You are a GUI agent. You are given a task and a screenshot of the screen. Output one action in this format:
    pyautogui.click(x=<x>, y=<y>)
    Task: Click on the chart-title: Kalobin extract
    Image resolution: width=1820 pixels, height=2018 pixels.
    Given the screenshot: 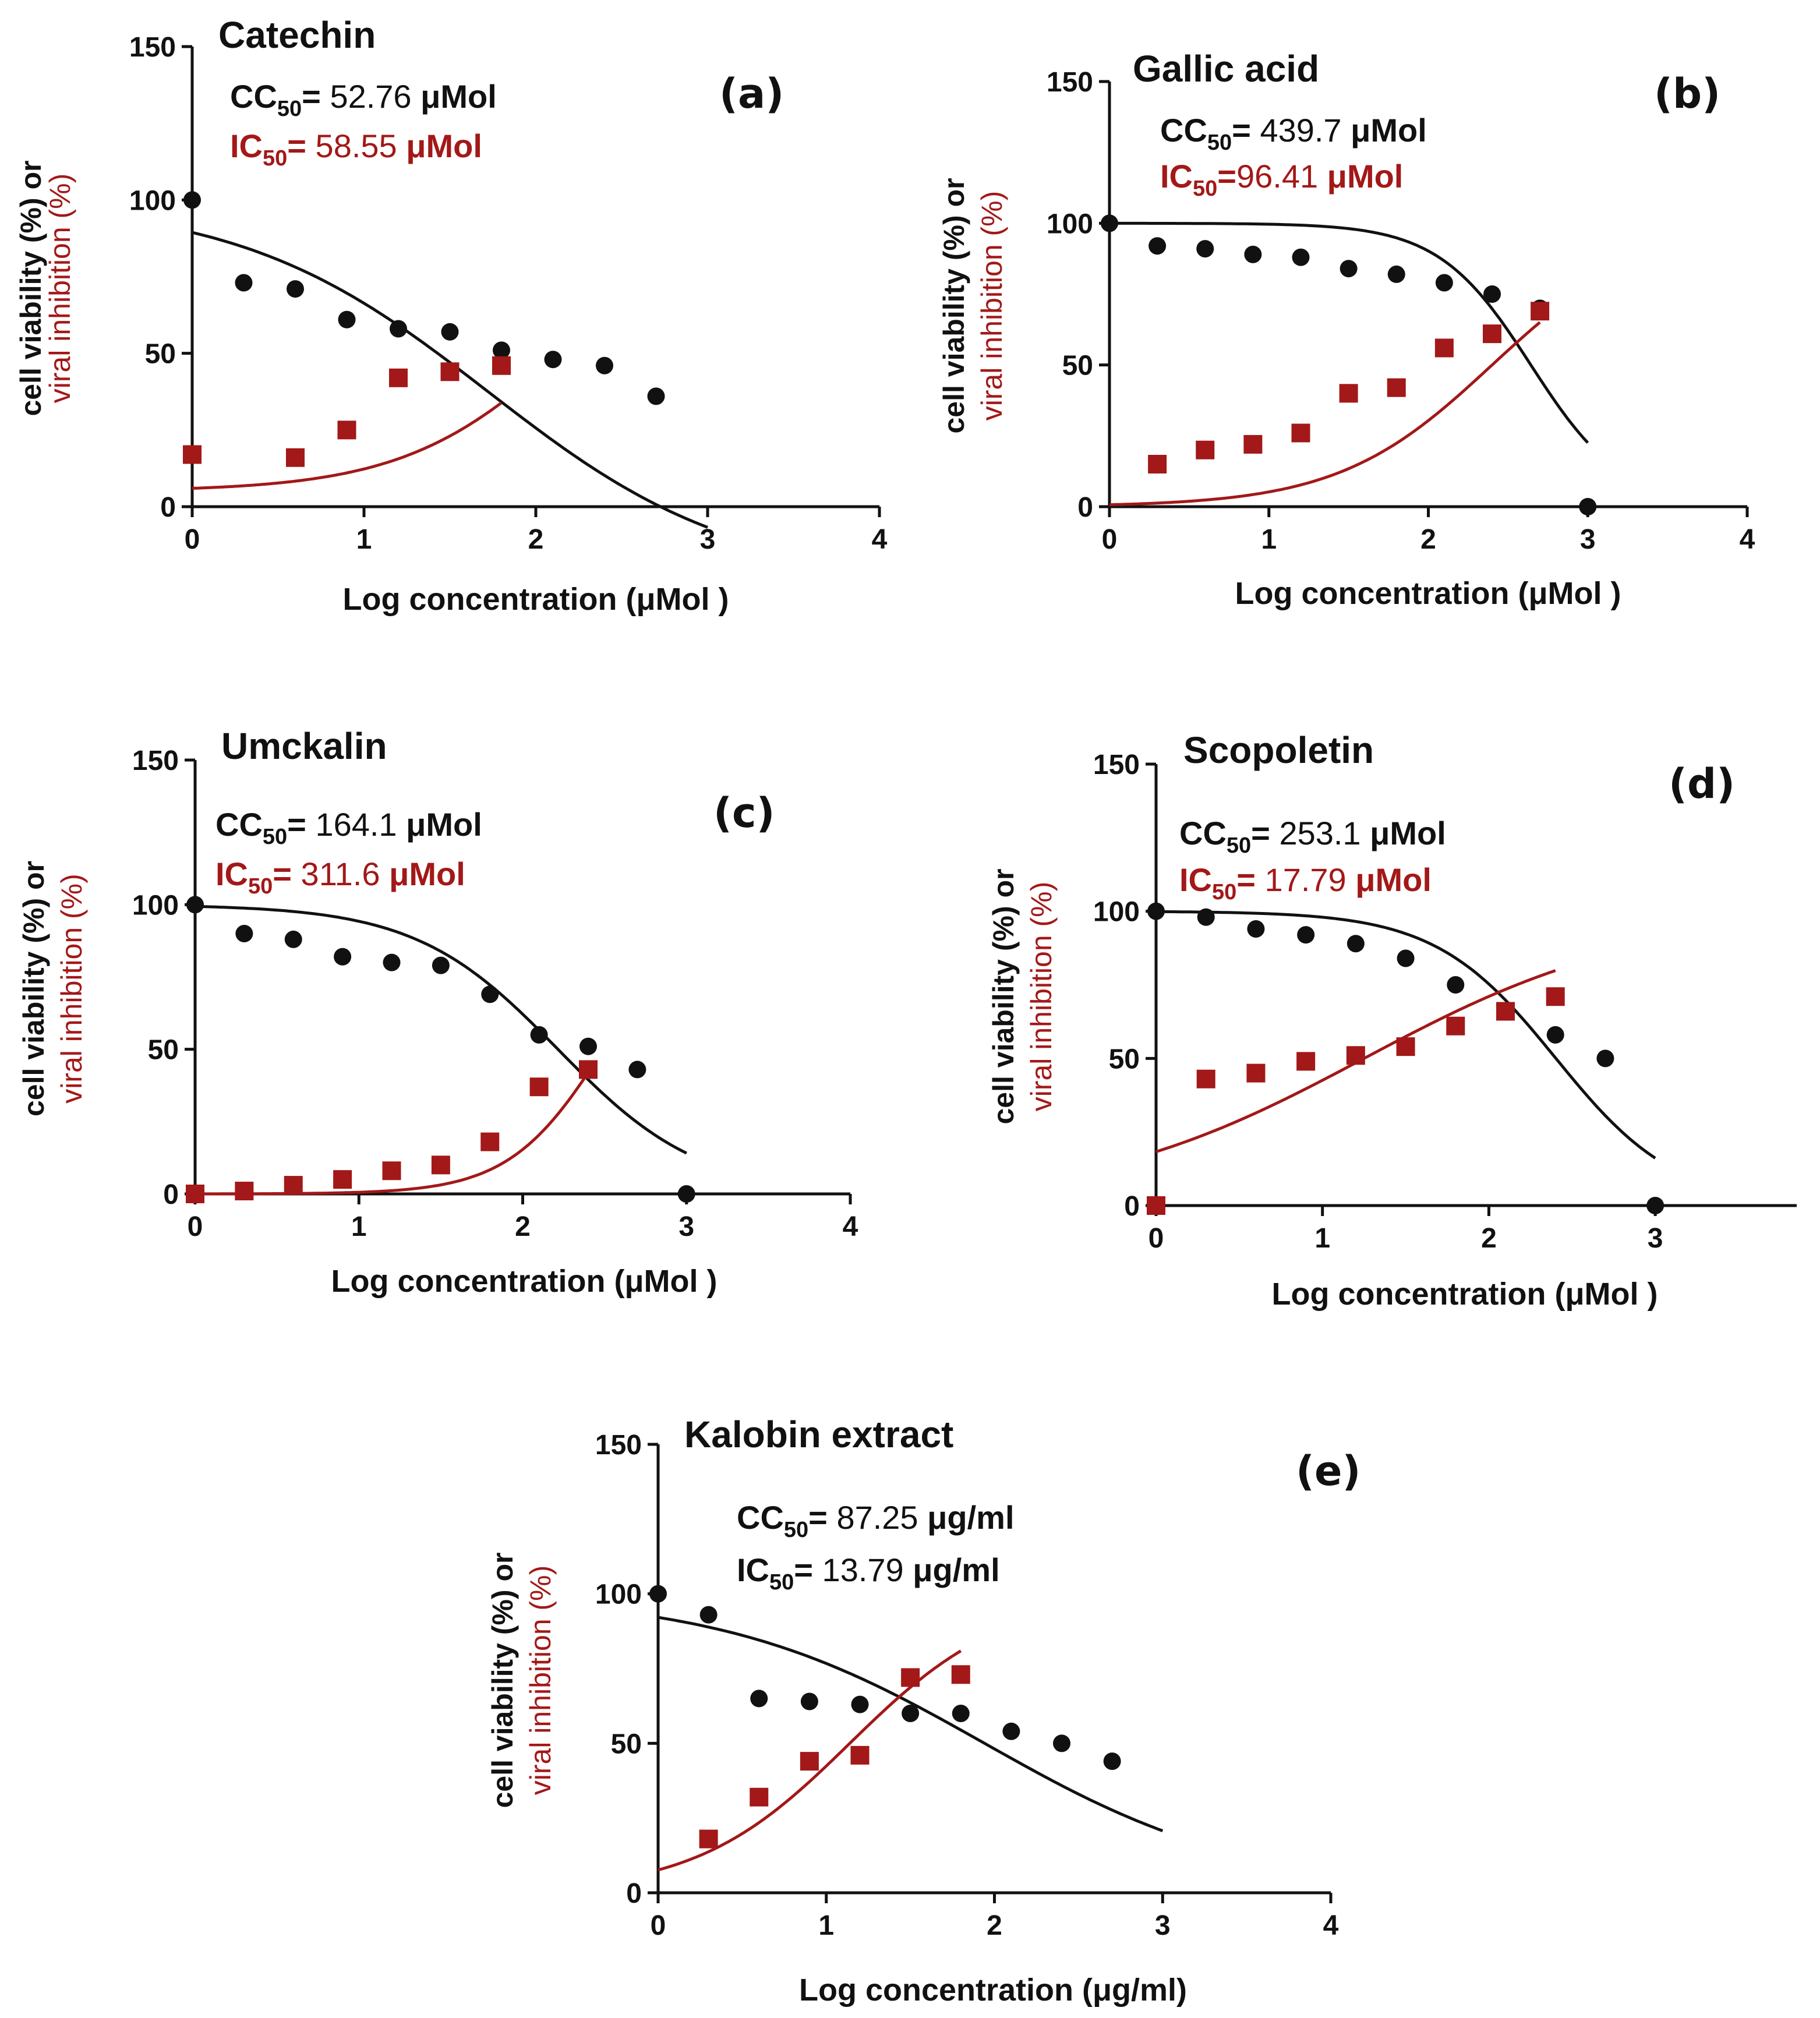 What is the action you would take?
    pyautogui.click(x=818, y=1434)
    